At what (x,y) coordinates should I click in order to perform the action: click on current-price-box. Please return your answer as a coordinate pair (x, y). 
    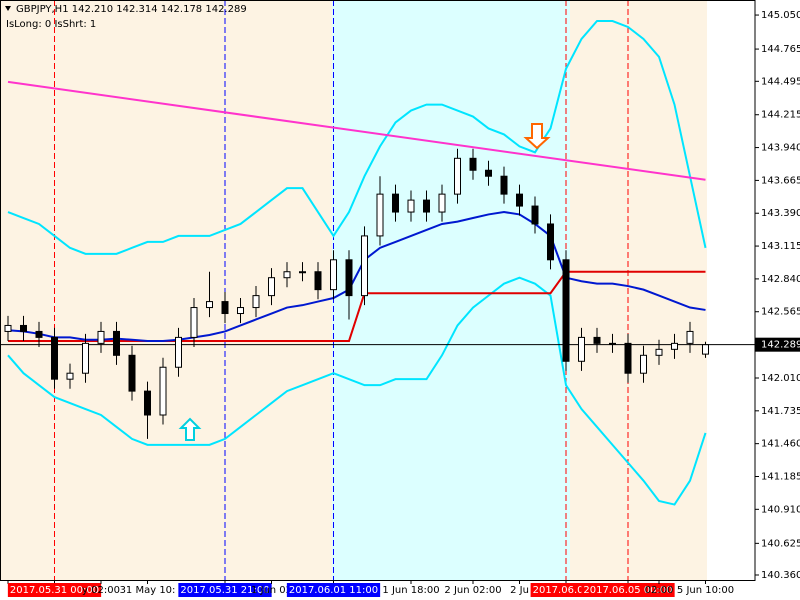
    Looking at the image, I should click on (777, 344).